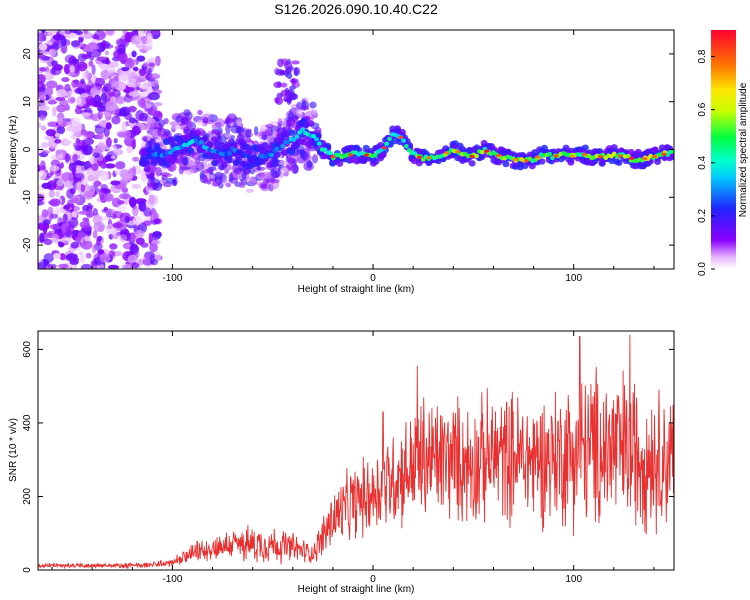 This screenshot has height=600, width=750. Describe the element at coordinates (27, 422) in the screenshot. I see `snr-y-tick-label: 400` at that location.